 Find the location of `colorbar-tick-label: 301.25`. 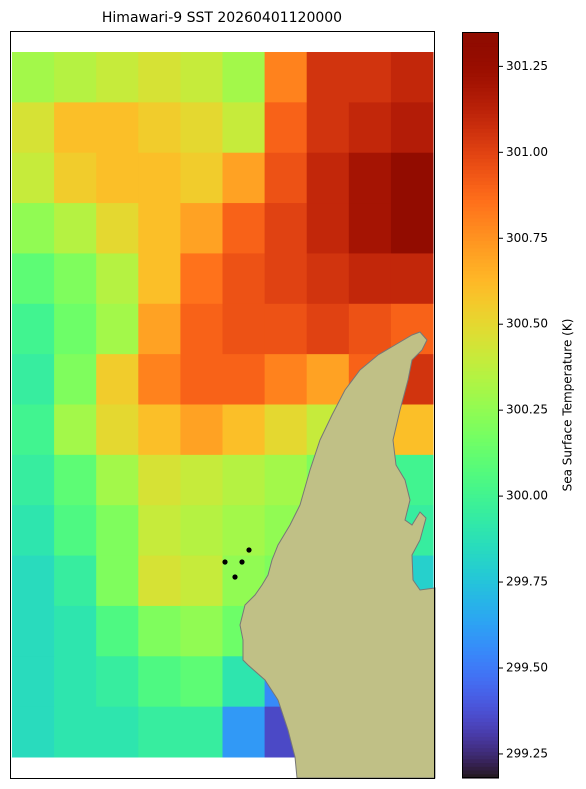

colorbar-tick-label: 301.25 is located at coordinates (527, 66).